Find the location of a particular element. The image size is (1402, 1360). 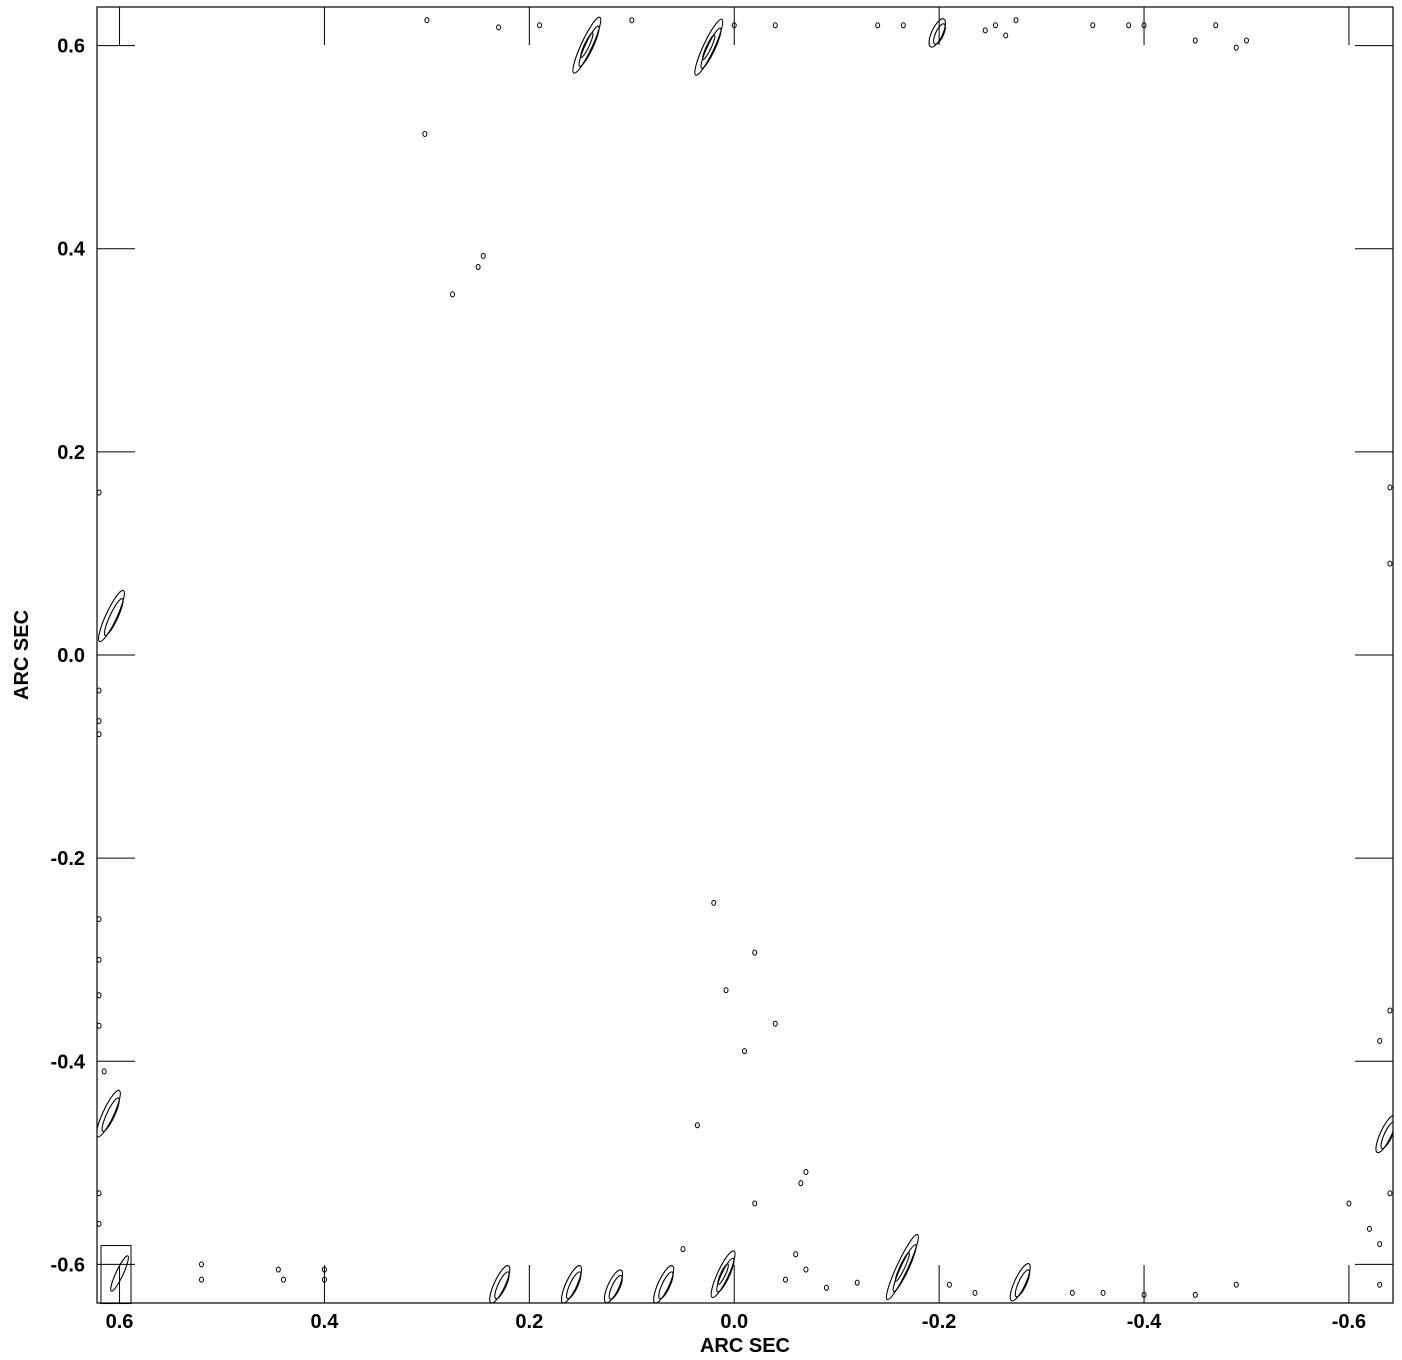

y-tick-label: 0.6 is located at coordinates (71, 47).